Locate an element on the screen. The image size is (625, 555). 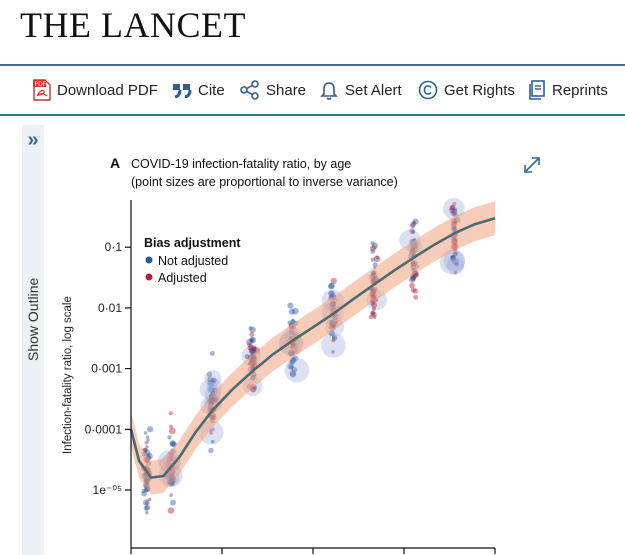
pdf-icon: PDF is located at coordinates (42, 90).